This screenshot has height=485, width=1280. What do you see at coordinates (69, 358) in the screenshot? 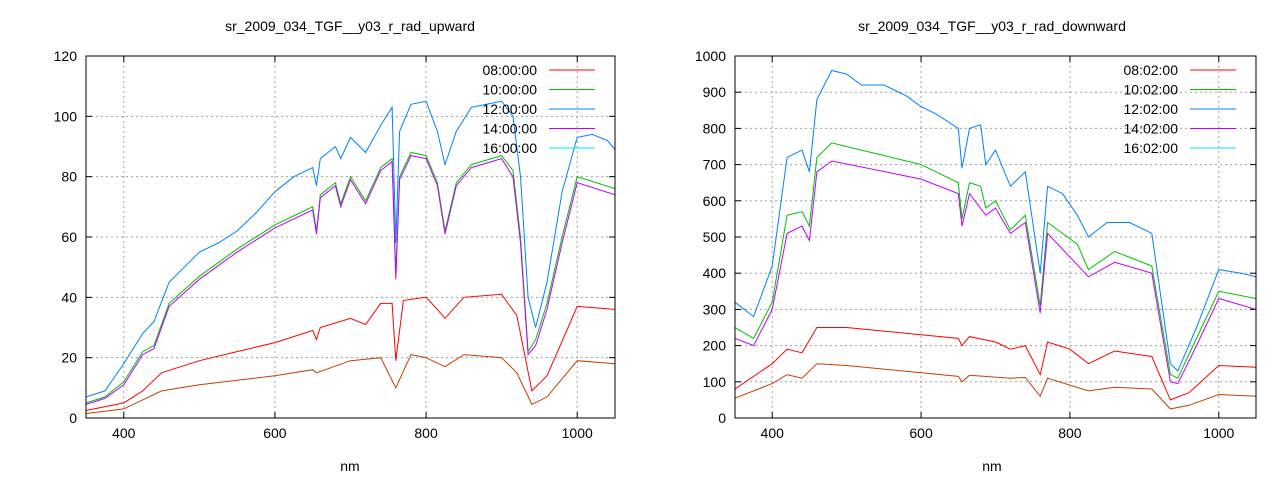
I see `y-tick-label: 20` at bounding box center [69, 358].